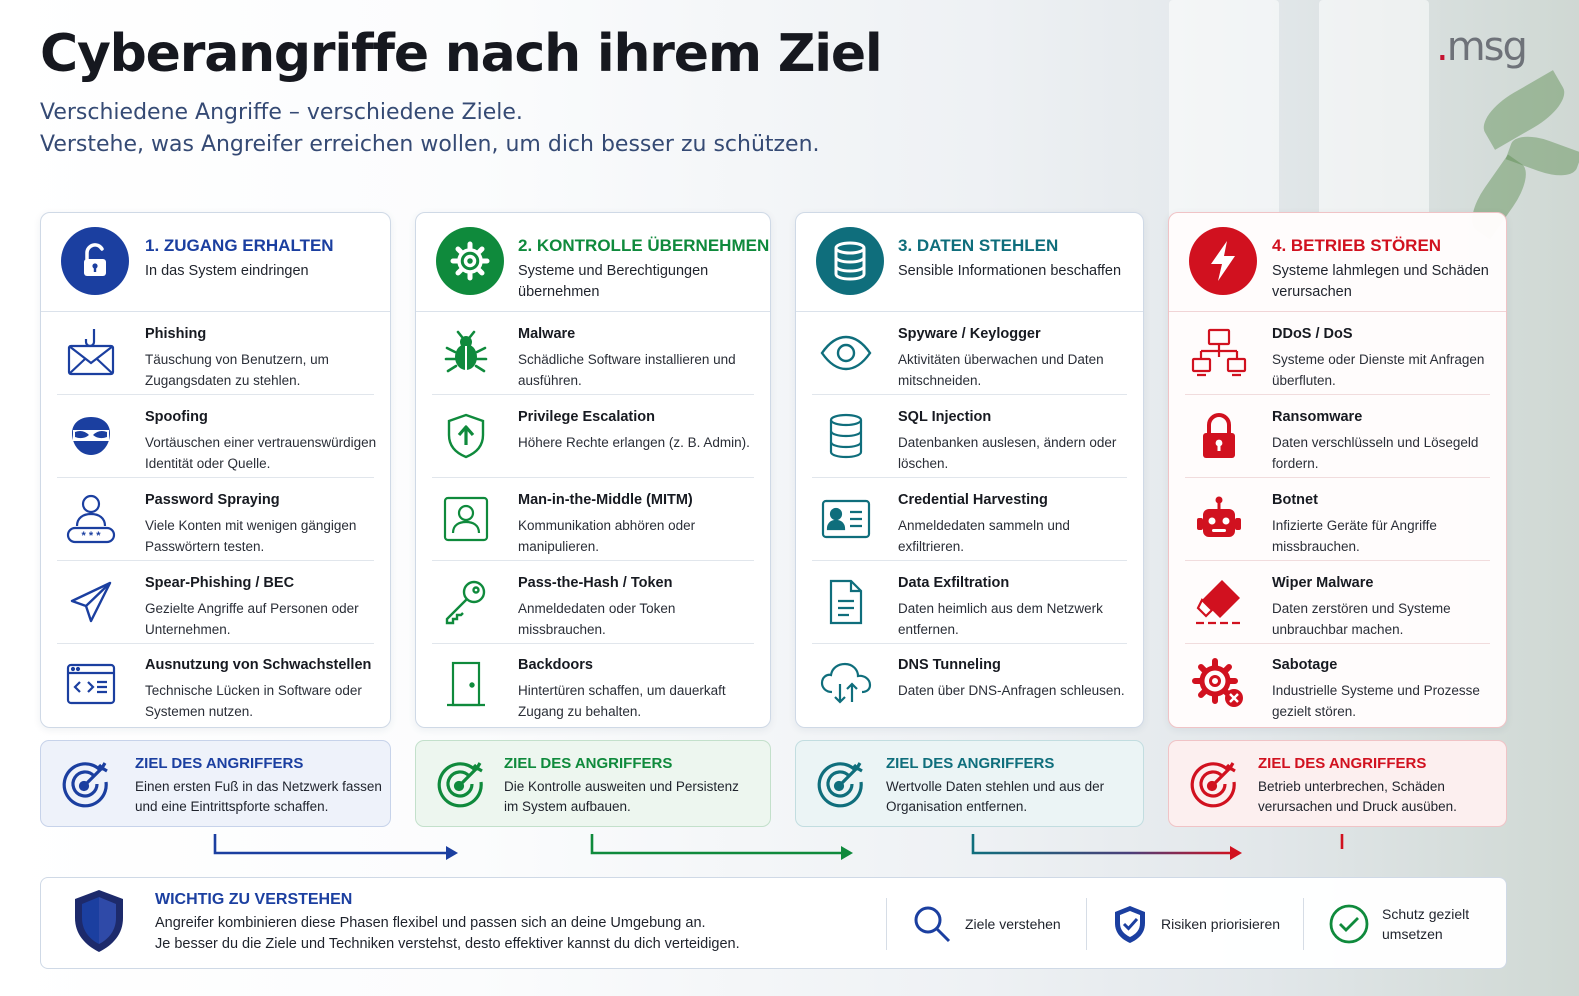 Image resolution: width=1579 pixels, height=996 pixels. Describe the element at coordinates (1219, 602) in the screenshot. I see `eraser-icon` at that location.